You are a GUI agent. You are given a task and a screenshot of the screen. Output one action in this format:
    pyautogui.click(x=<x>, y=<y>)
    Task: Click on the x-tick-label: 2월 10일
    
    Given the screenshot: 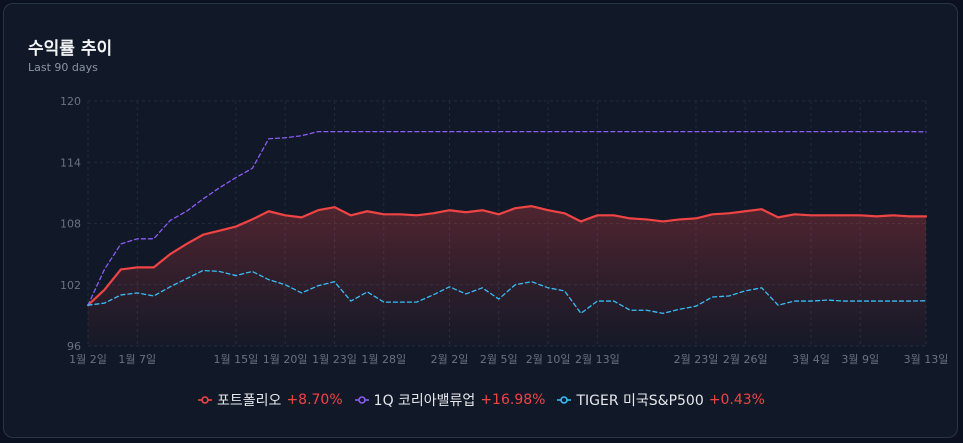 What is the action you would take?
    pyautogui.click(x=548, y=359)
    